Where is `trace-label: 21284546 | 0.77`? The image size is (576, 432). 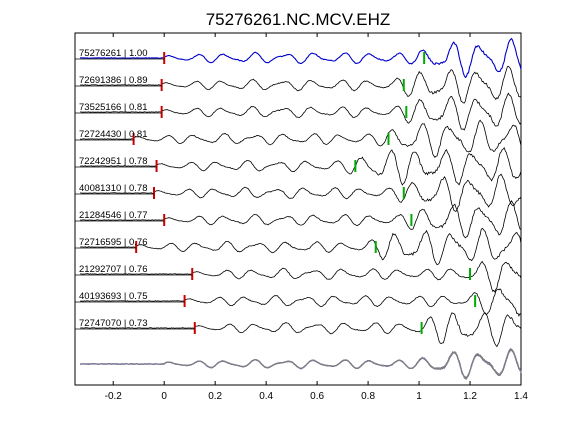
trace-label: 21284546 | 0.77 is located at coordinates (113, 215).